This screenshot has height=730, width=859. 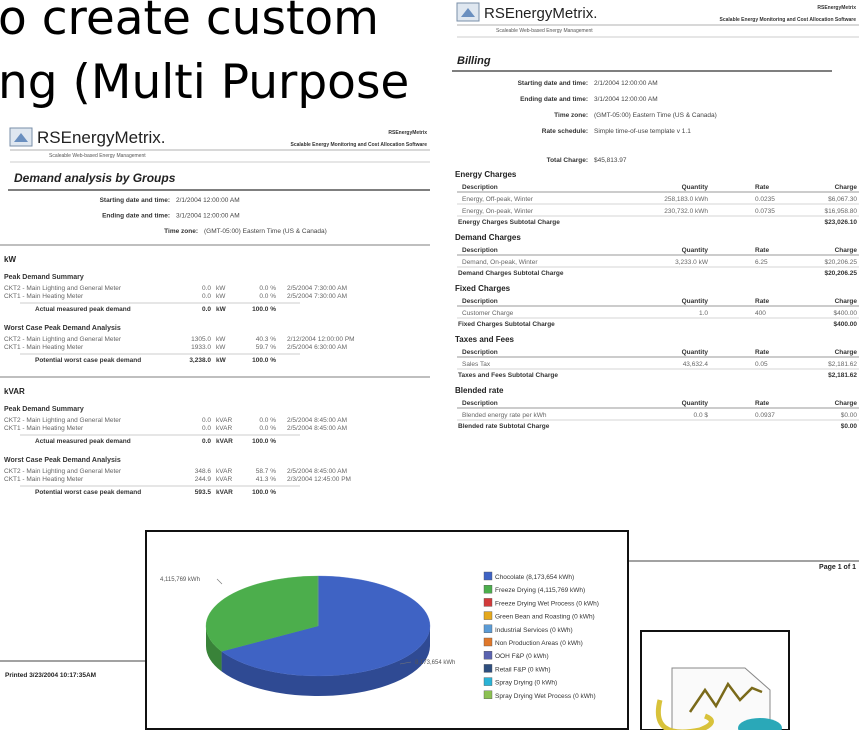 I want to click on subtotal-label: Energy Charges Subtotal Charge, so click(x=509, y=222).